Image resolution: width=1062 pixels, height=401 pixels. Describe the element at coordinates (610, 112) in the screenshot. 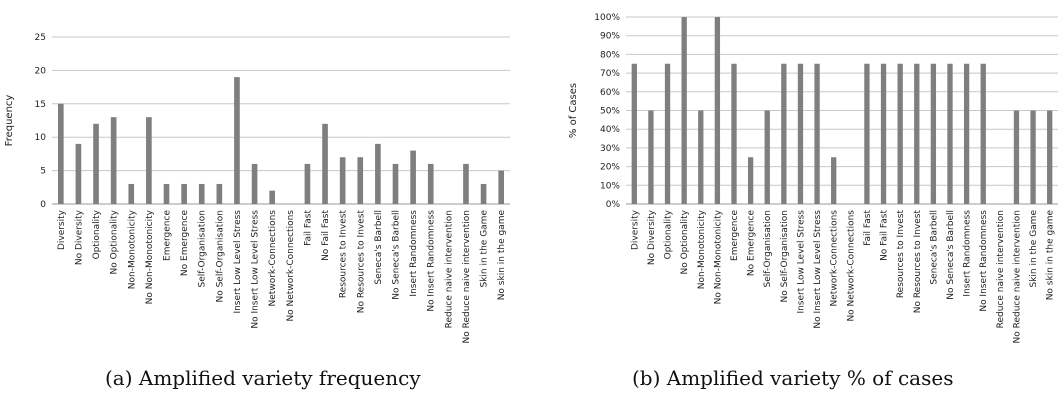

I see `y-tick-label: 50%` at that location.